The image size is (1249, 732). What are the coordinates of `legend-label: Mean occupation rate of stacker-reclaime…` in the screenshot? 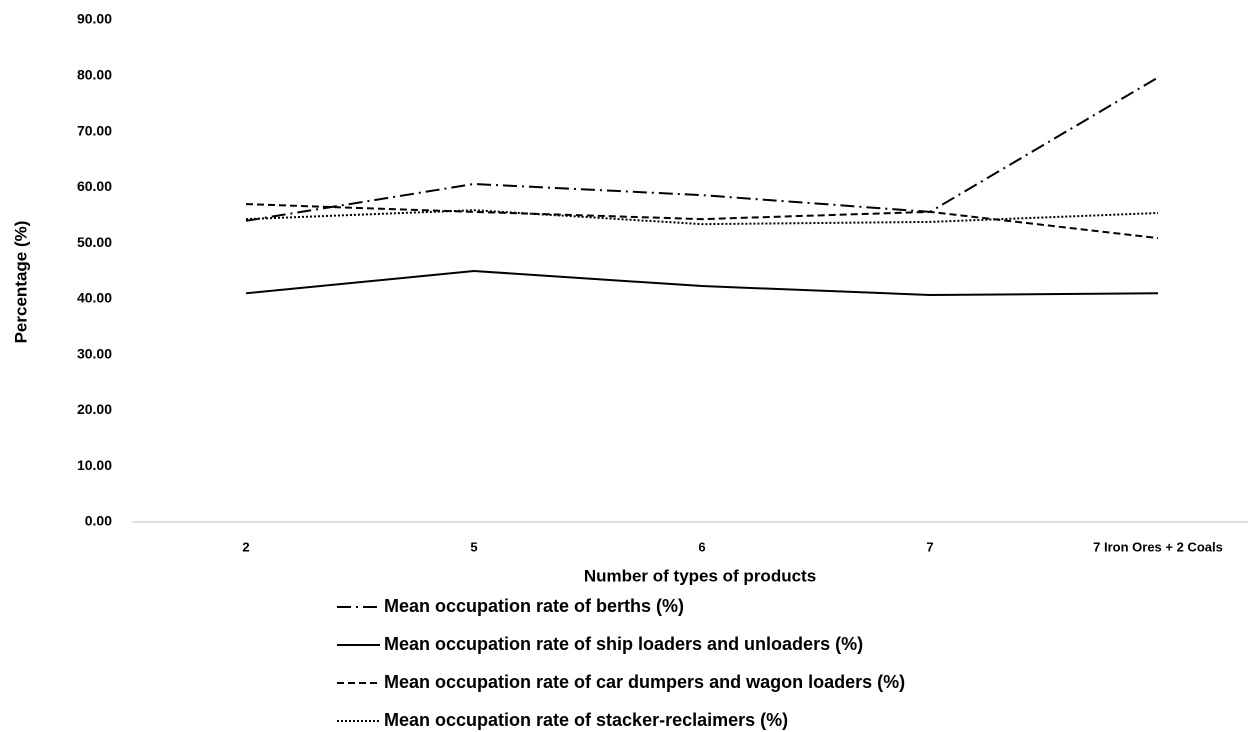 It's located at (586, 720).